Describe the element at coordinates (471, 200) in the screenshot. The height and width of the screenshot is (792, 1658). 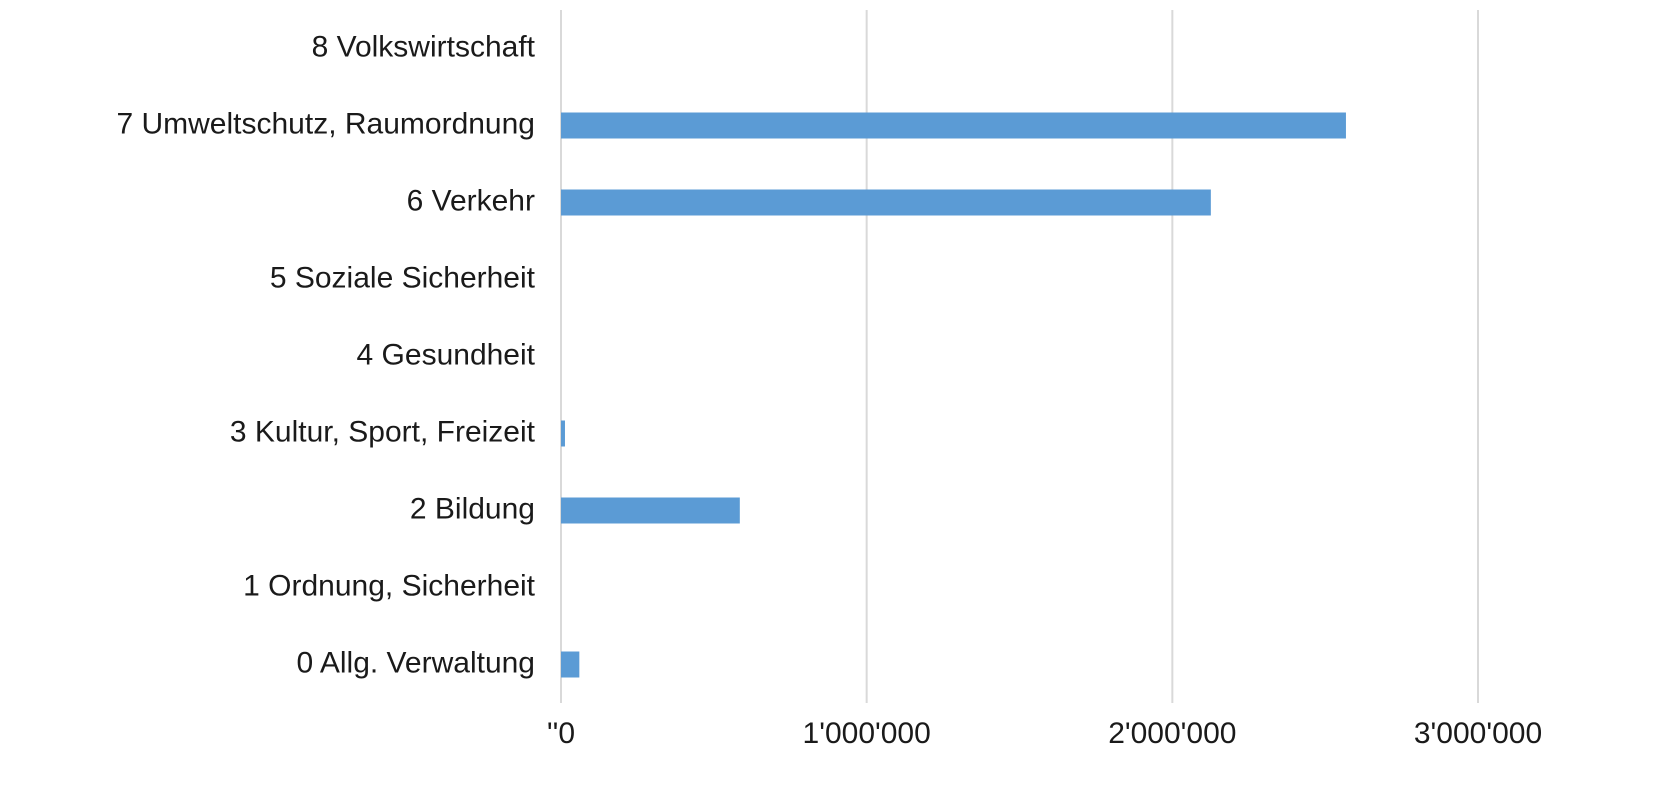
I see `y-tick-label: 6 Verkehr` at that location.